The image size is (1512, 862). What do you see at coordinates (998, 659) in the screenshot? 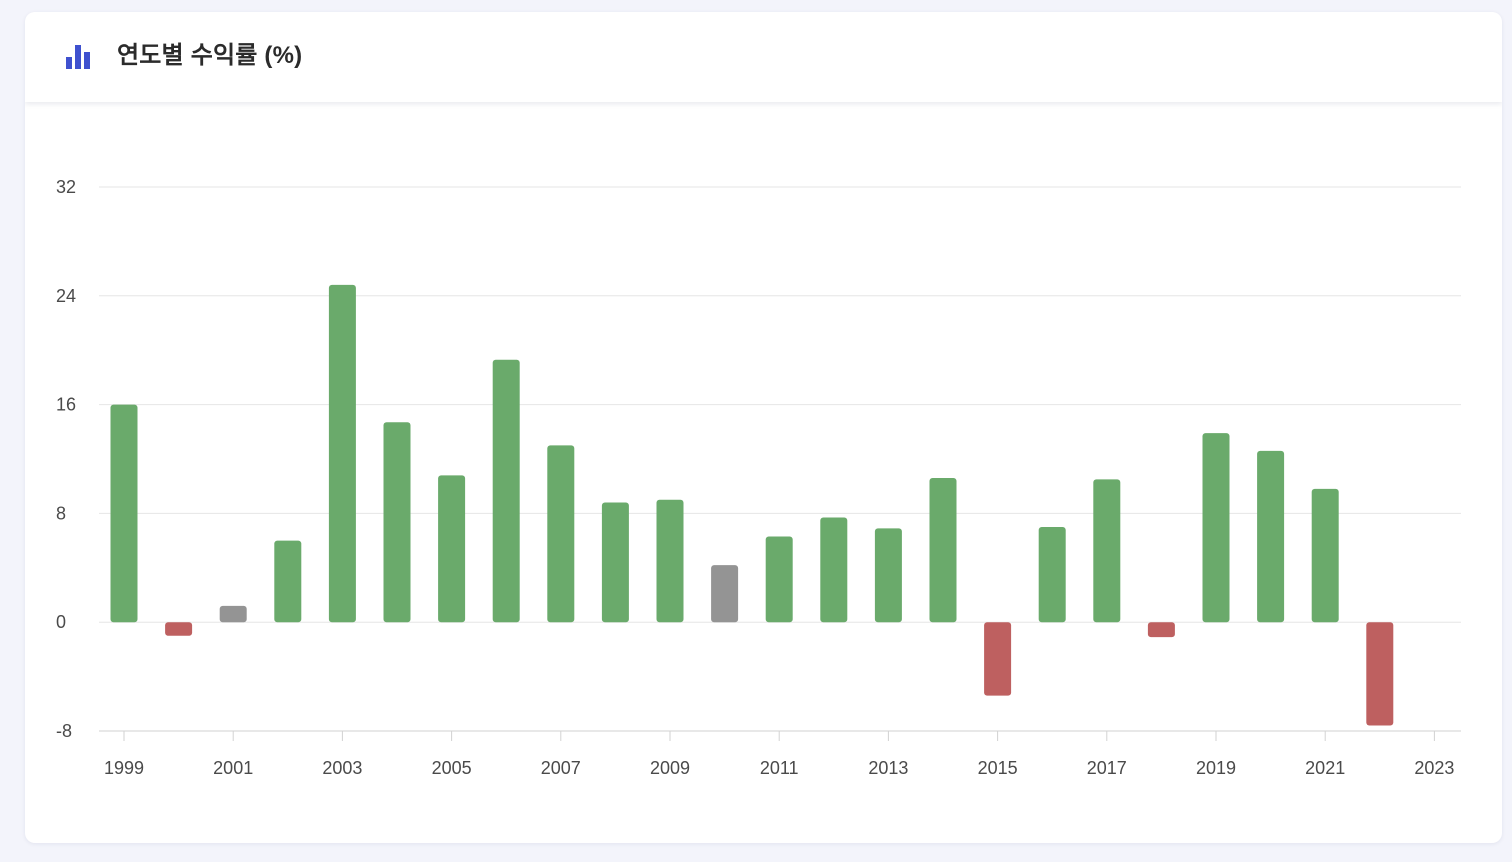
I see `bar-2015` at bounding box center [998, 659].